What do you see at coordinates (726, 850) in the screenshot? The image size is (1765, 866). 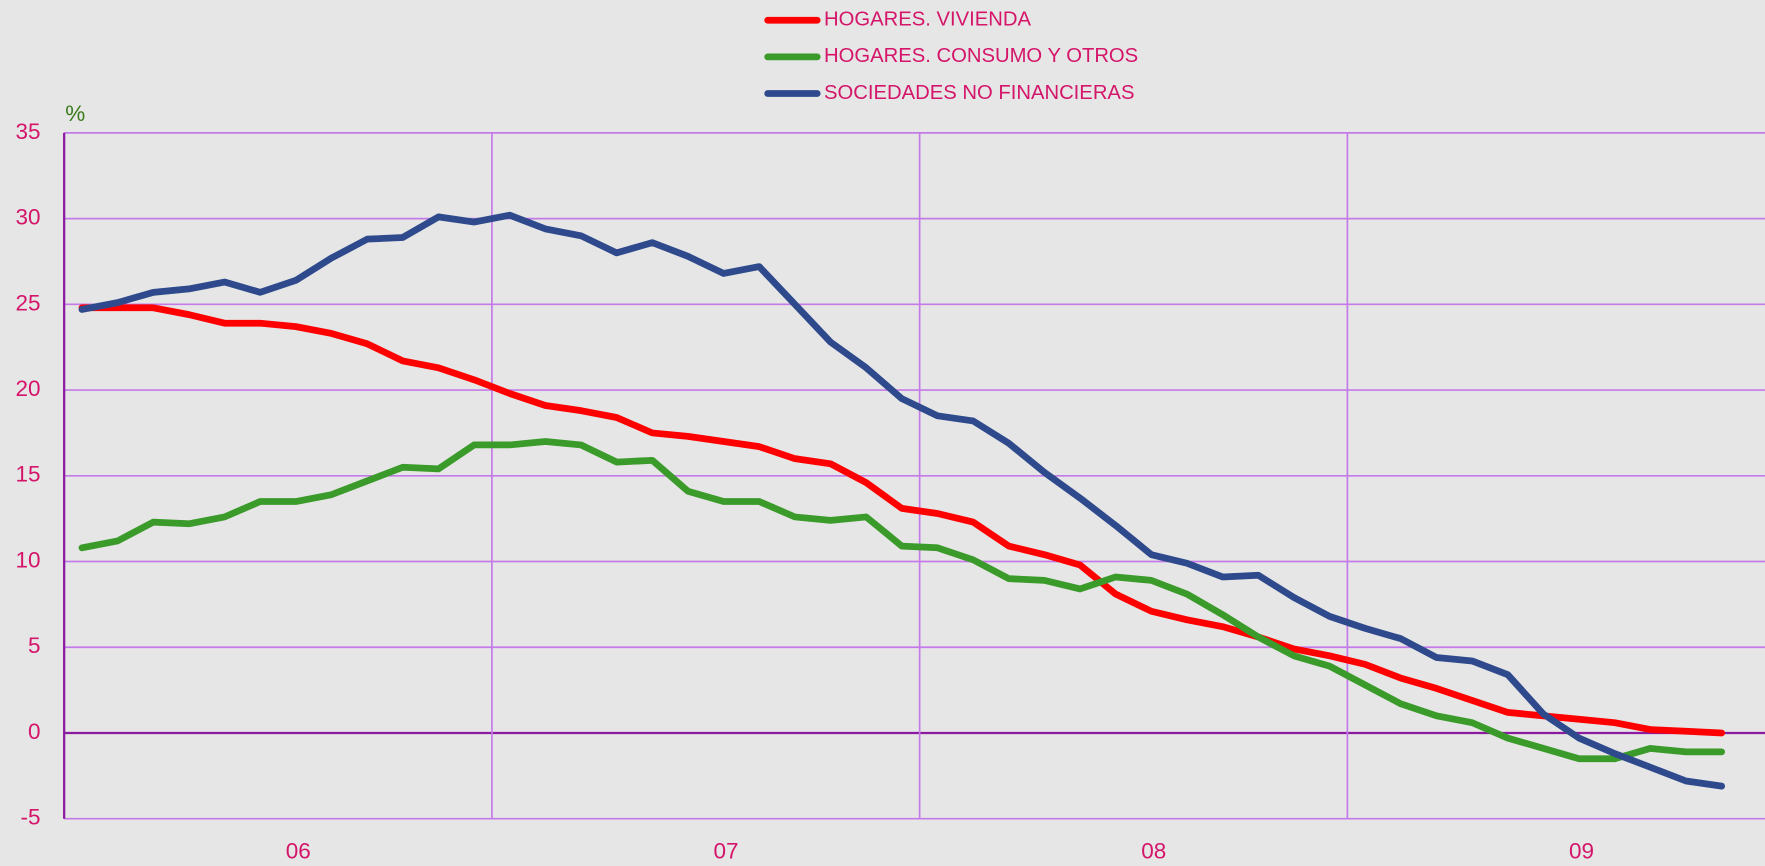 I see `x-tick-label: 07` at bounding box center [726, 850].